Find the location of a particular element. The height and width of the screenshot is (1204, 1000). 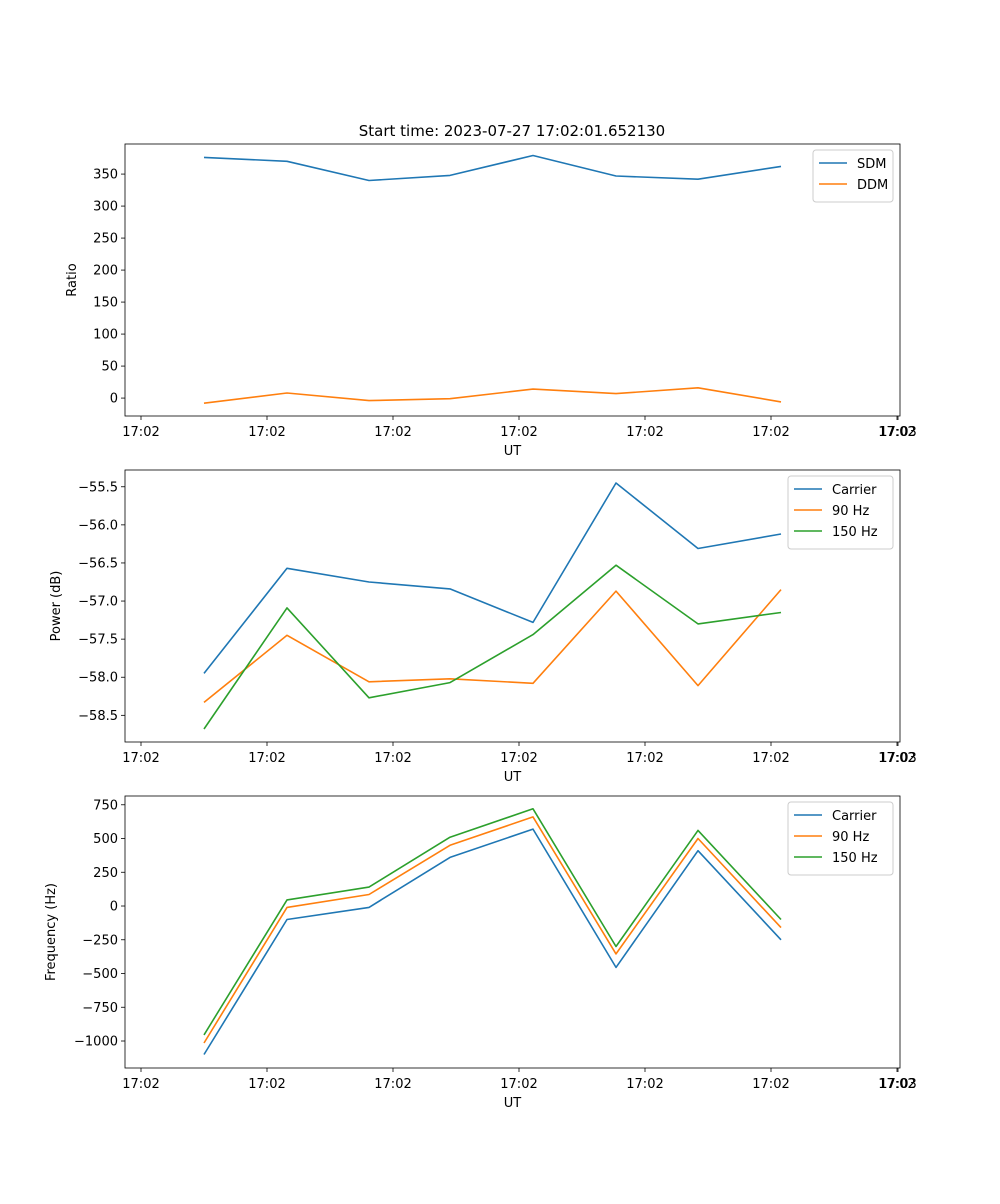

y-tick-label: 500 is located at coordinates (105, 839).